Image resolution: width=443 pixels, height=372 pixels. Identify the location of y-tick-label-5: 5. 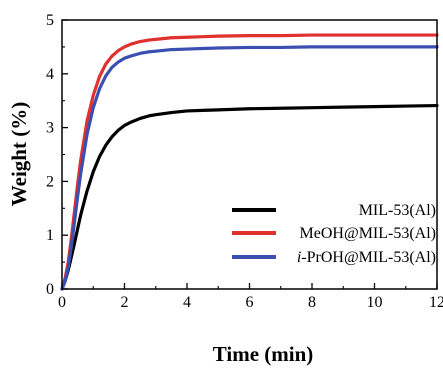
(50, 20).